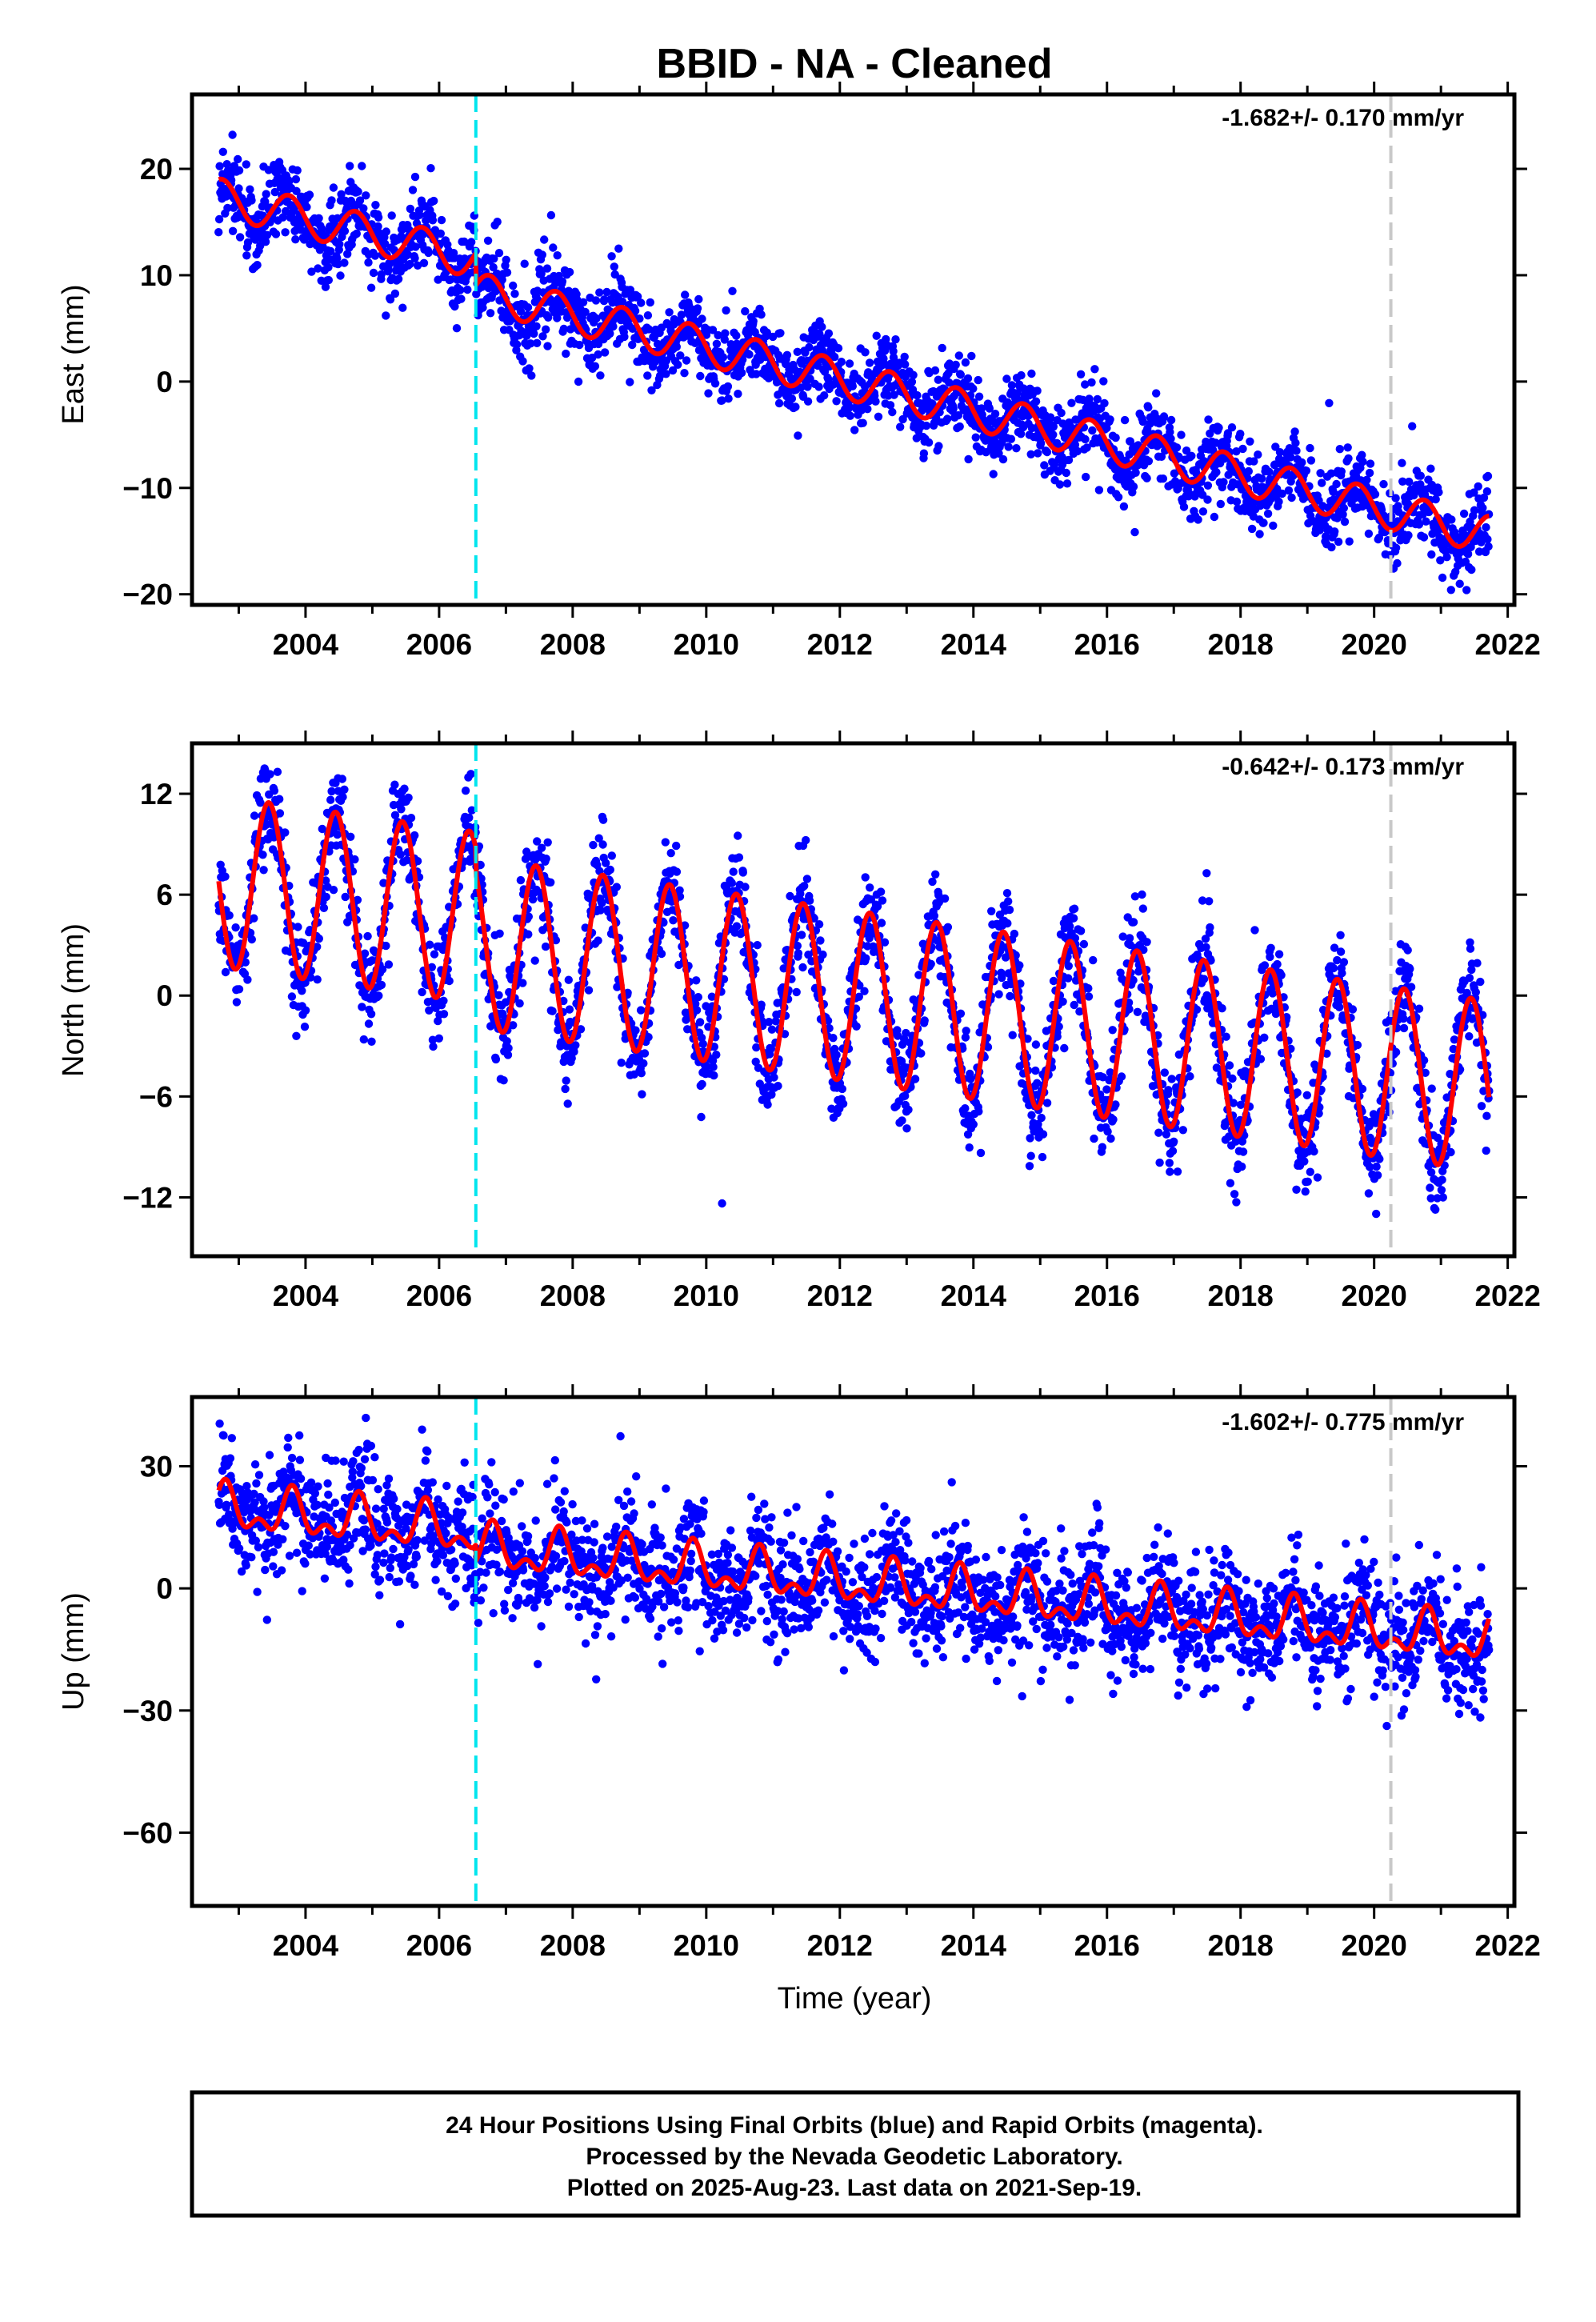 The image size is (1596, 2322). What do you see at coordinates (1241, 644) in the screenshot?
I see `east-x-tick-label: 2018` at bounding box center [1241, 644].